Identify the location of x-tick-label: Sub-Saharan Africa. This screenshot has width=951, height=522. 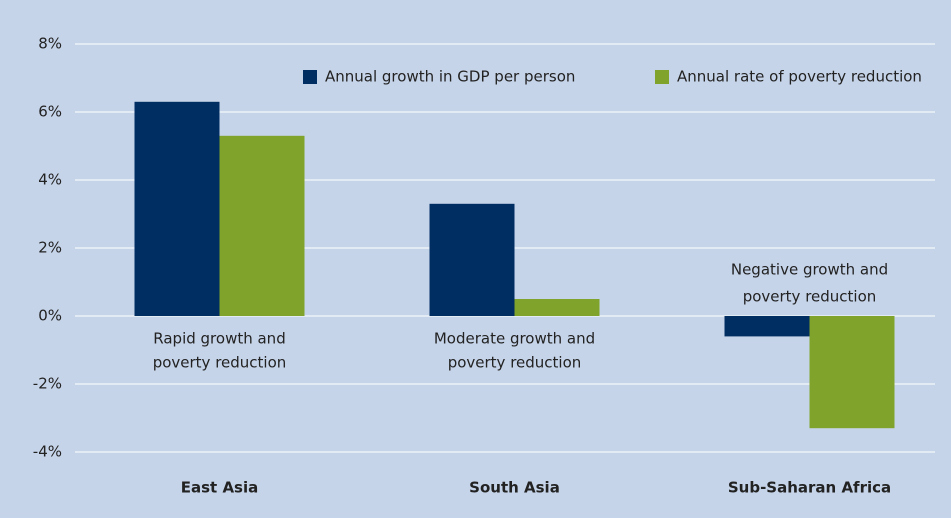
(809, 488).